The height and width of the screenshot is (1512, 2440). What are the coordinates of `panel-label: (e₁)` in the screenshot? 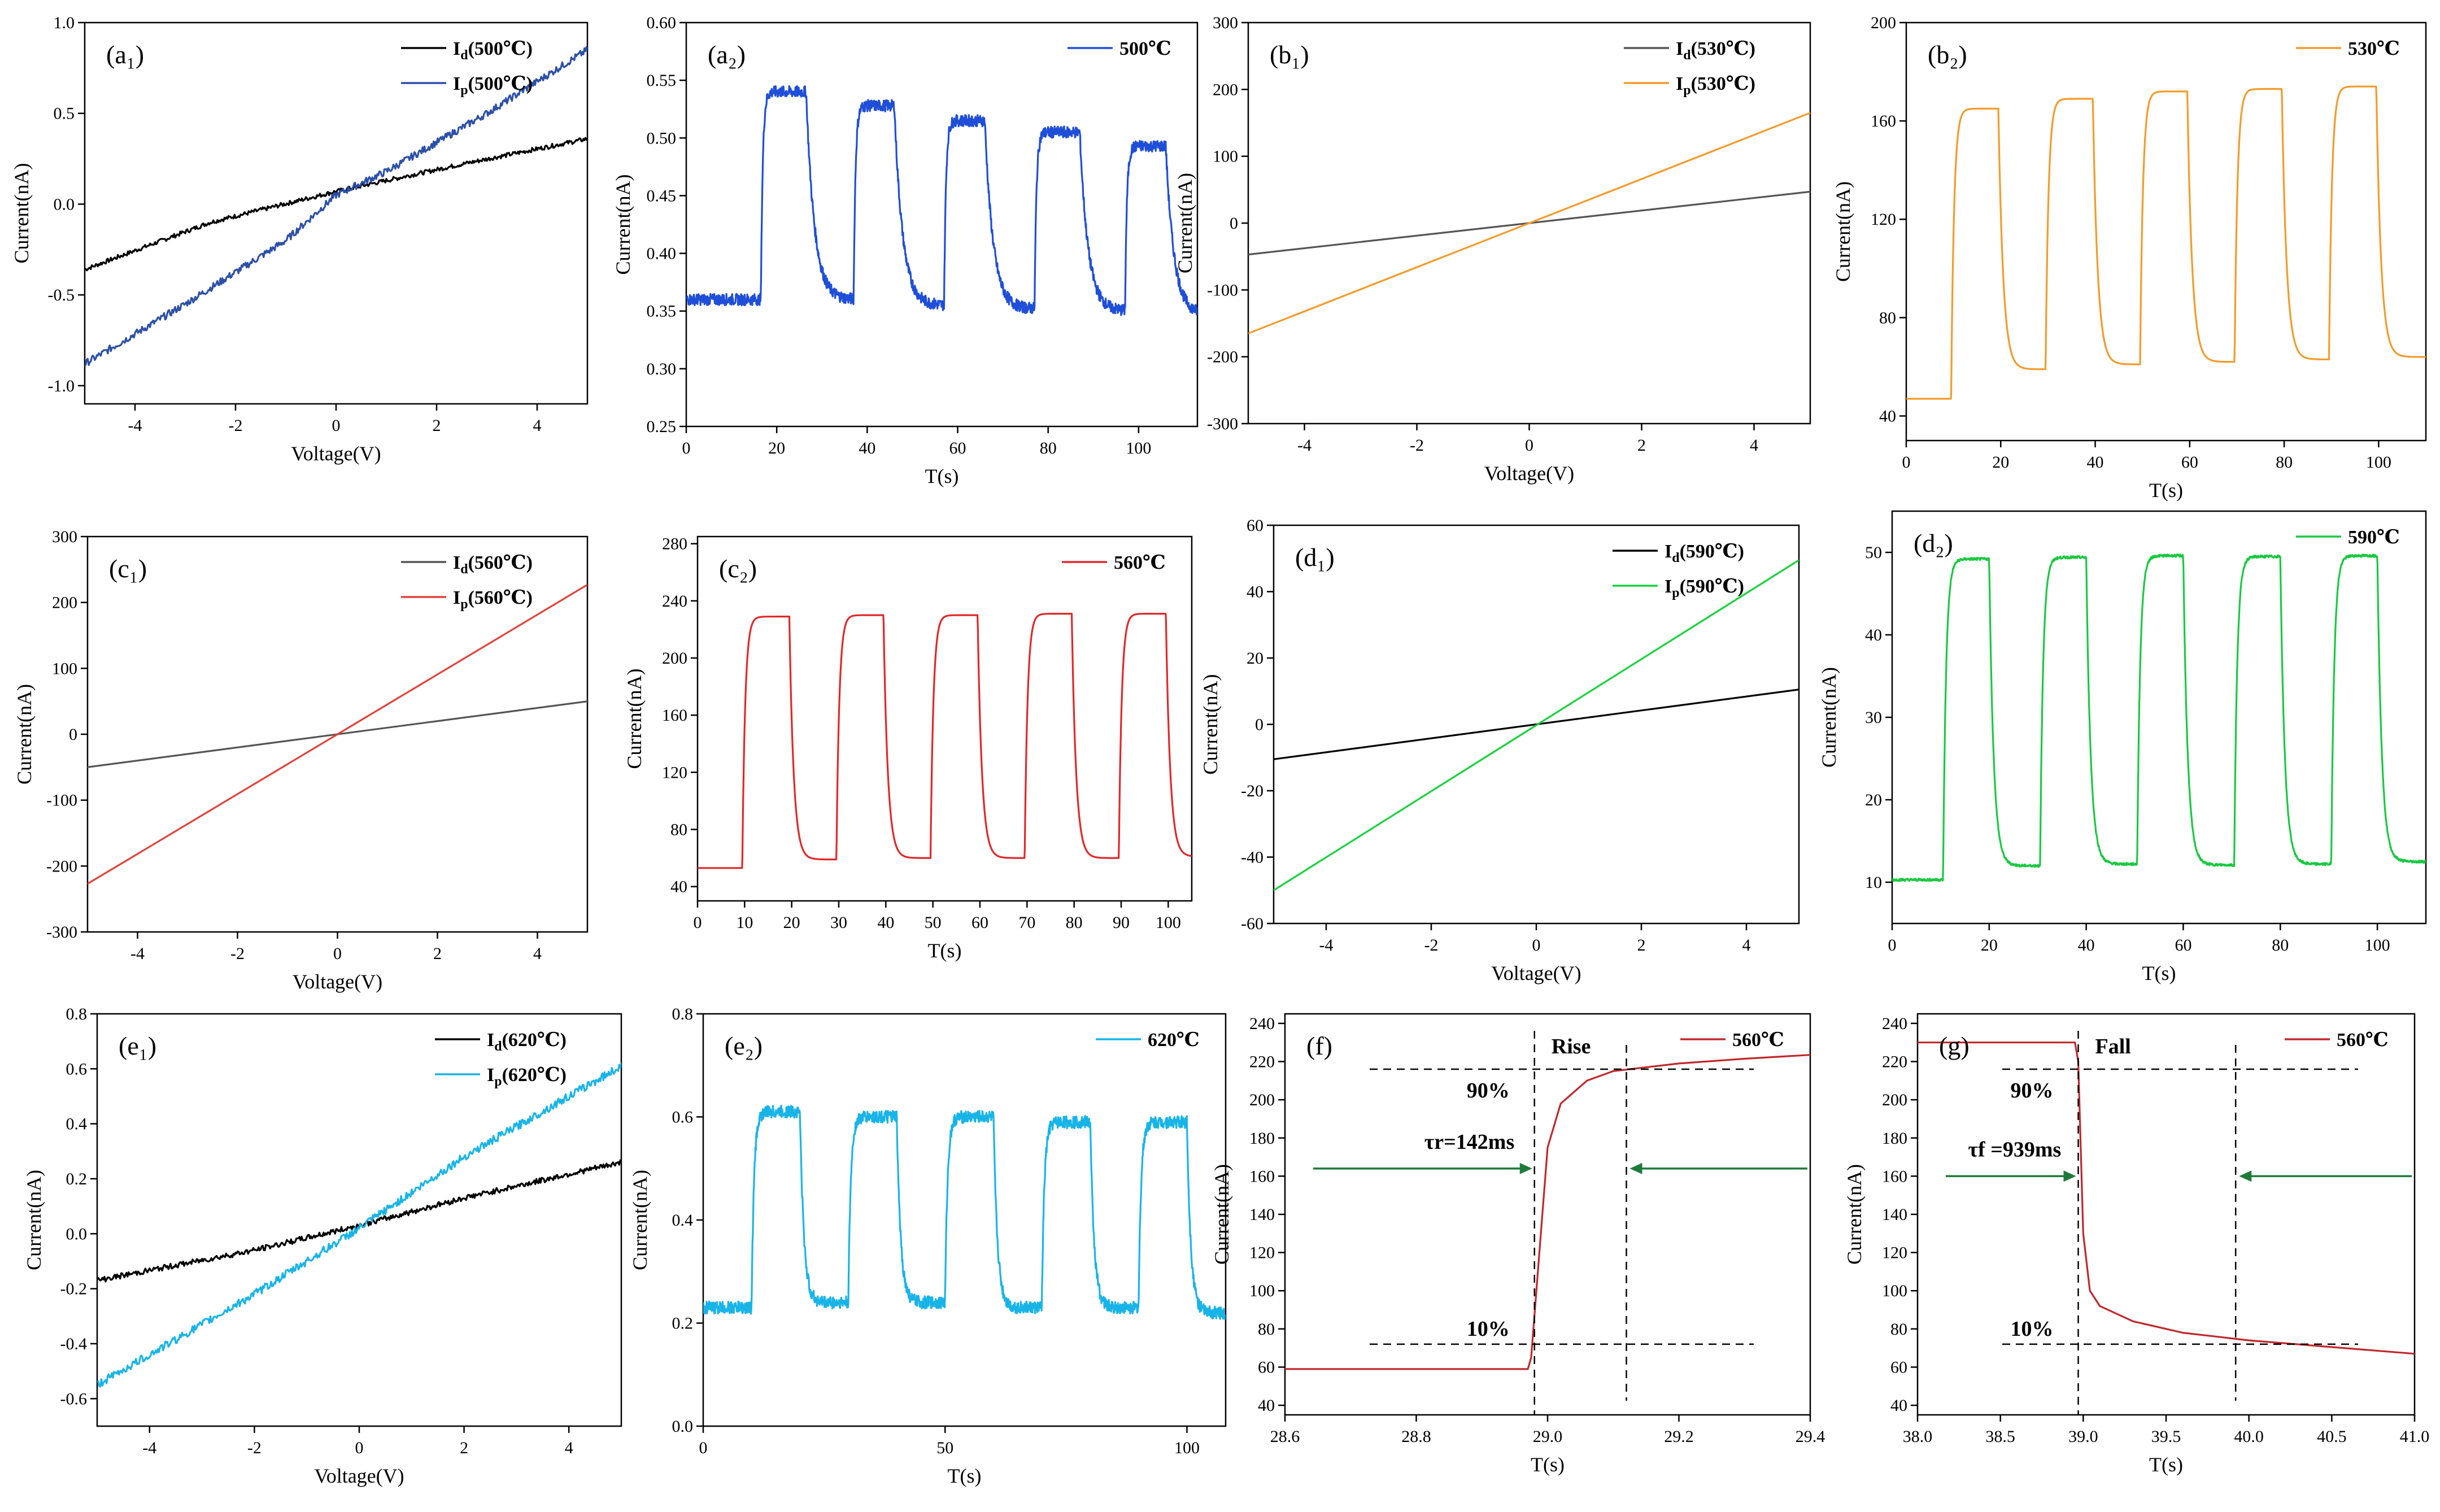 It's located at (137, 1045).